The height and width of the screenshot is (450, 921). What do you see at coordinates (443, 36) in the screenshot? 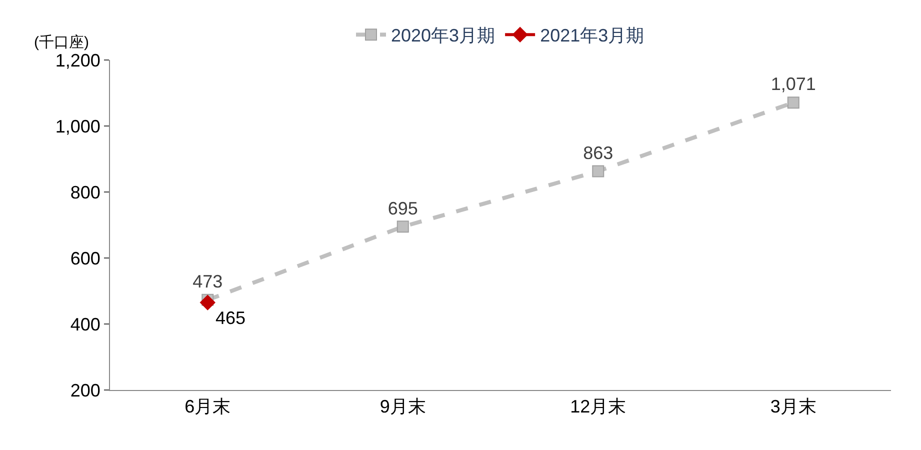
I see `legend-label: 2020年3月期` at bounding box center [443, 36].